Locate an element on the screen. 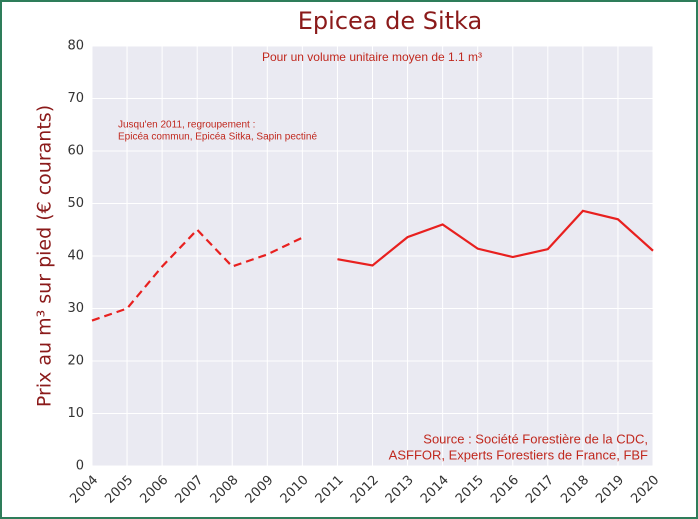 The width and height of the screenshot is (698, 519). y-tick-label: 20 is located at coordinates (75, 361).